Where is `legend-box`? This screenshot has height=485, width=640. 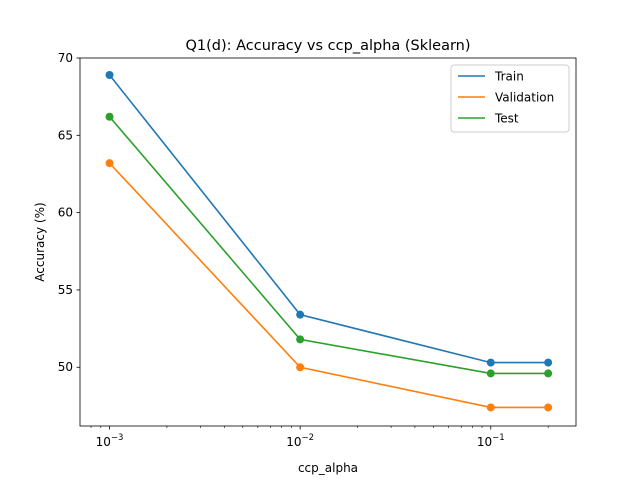 legend-box is located at coordinates (510, 98).